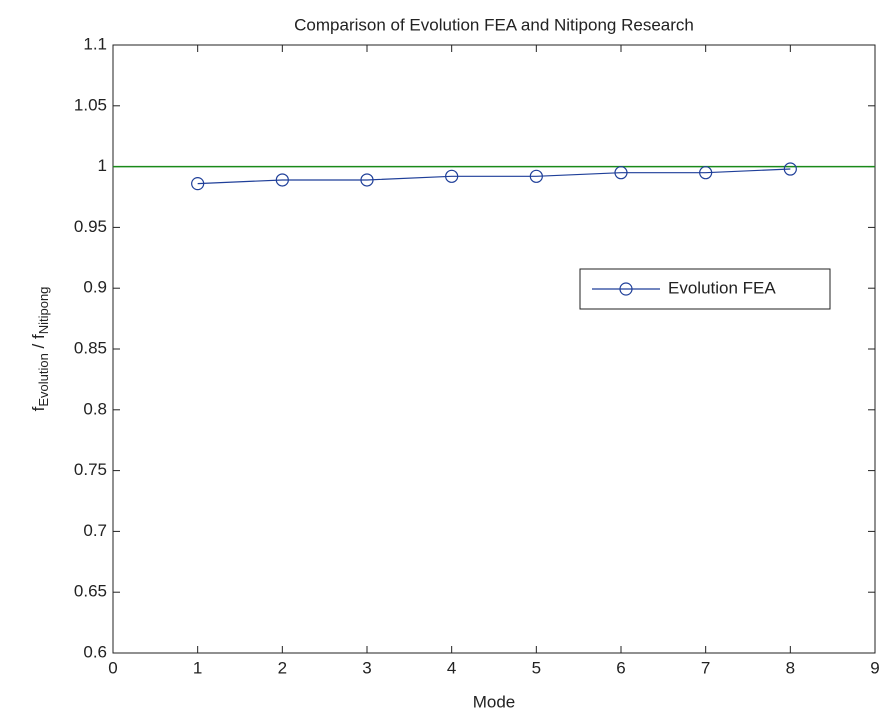  I want to click on x-axis-label: Mode, so click(494, 701).